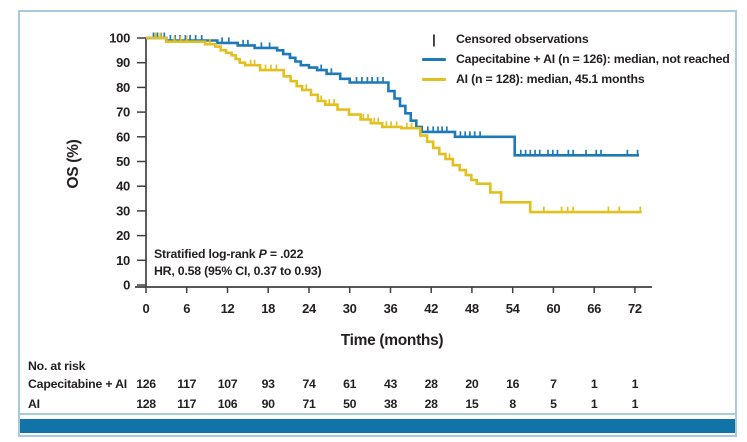 This screenshot has height=442, width=747. I want to click on x-tick-label: 42, so click(431, 308).